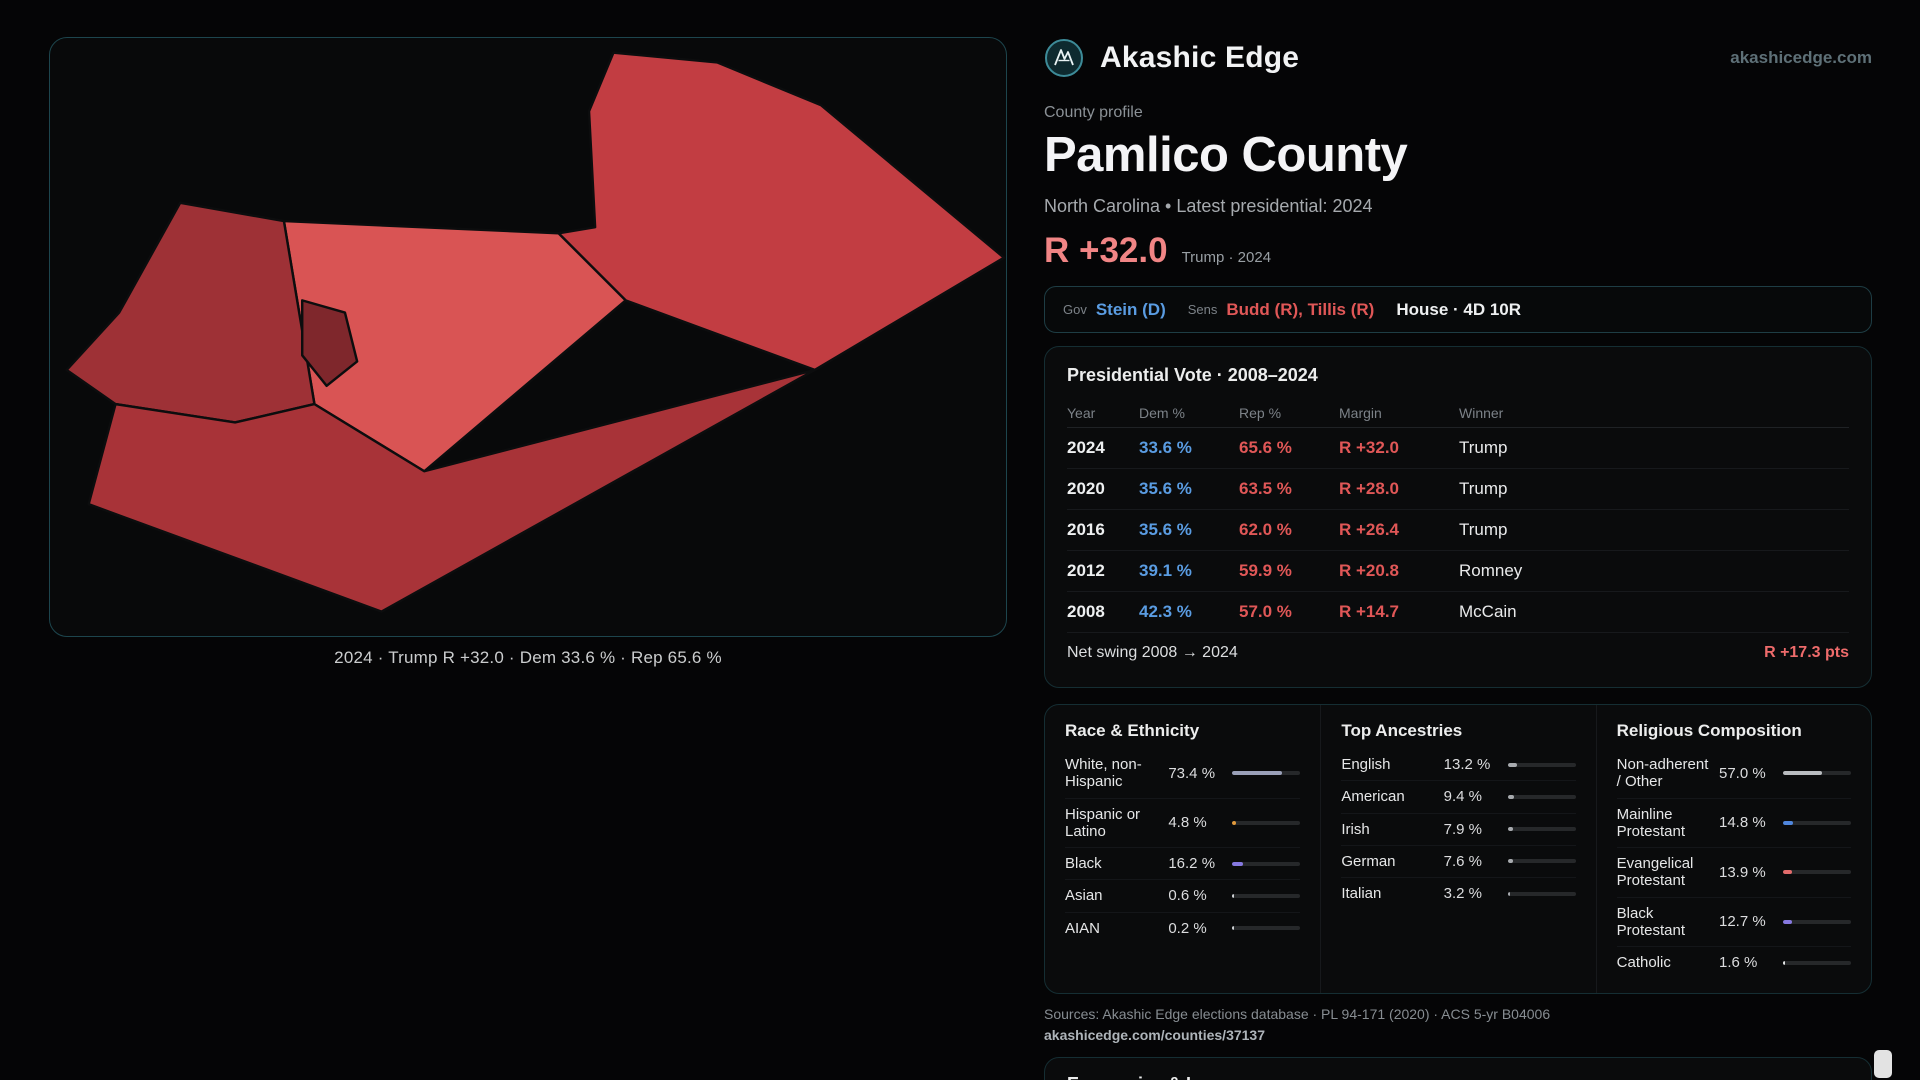 The image size is (1920, 1080). Describe the element at coordinates (1086, 447) in the screenshot. I see `cell-year: 2024` at that location.